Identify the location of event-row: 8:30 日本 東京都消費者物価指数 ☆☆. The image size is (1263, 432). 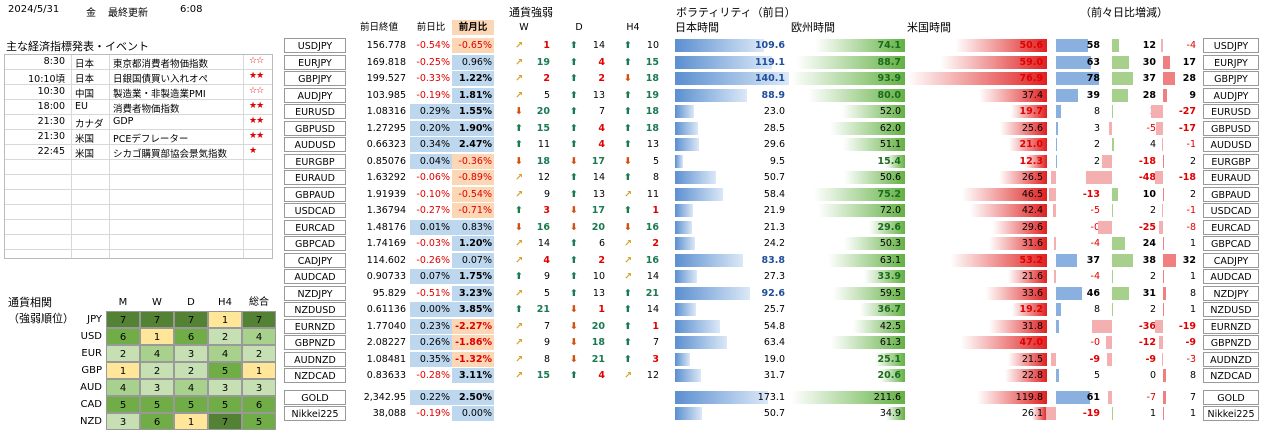
(138, 62).